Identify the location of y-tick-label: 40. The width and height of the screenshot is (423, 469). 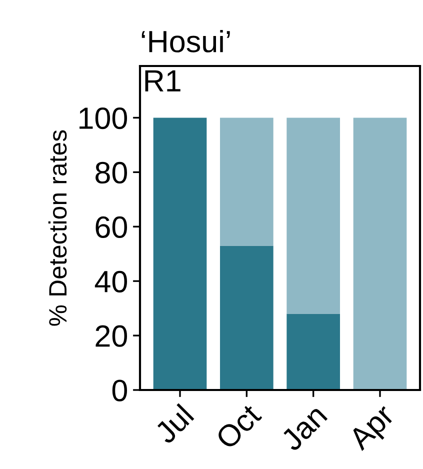
(111, 281).